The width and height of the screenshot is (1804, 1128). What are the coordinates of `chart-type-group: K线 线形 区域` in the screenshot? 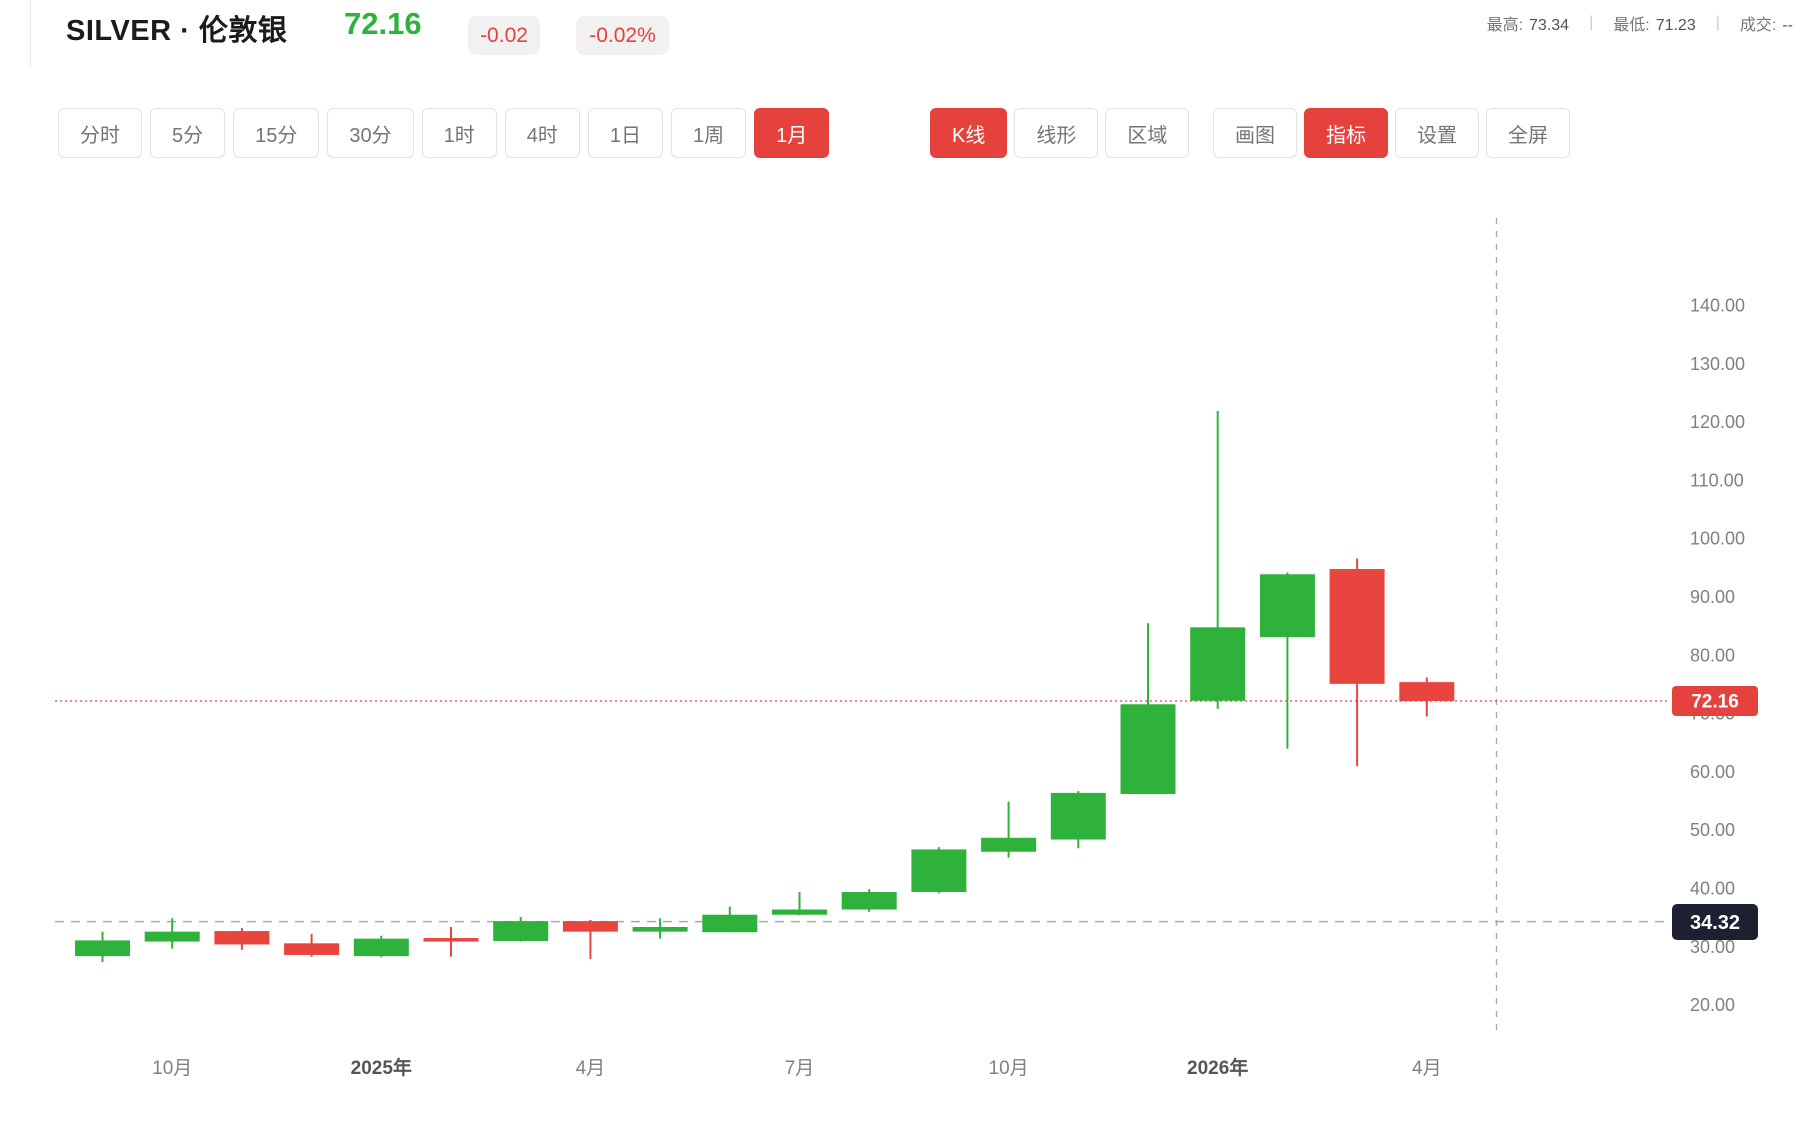 It's located at (1060, 133).